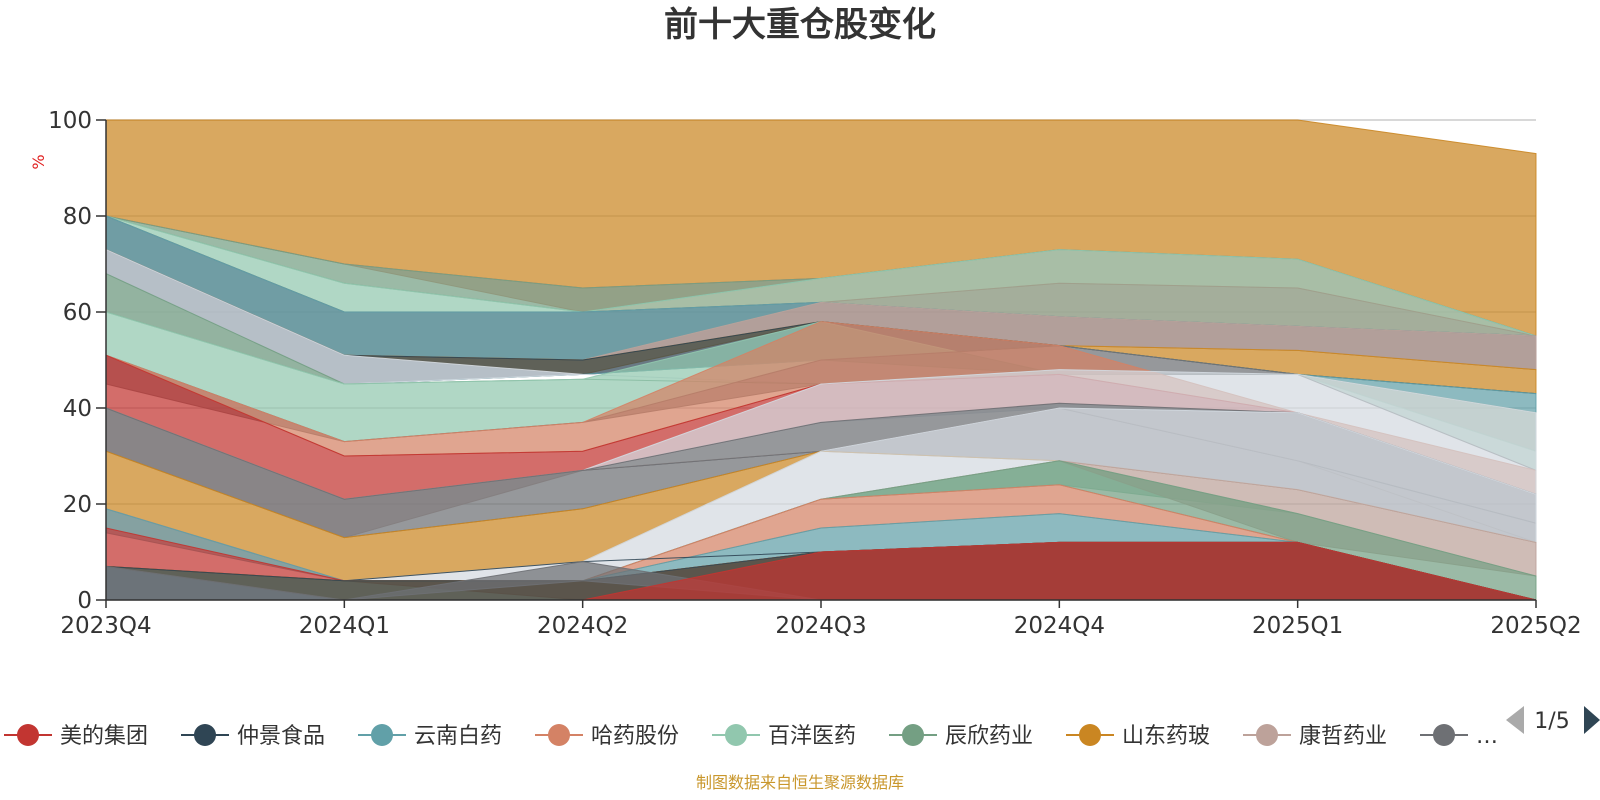 The width and height of the screenshot is (1600, 800). I want to click on x-tick-label-2024Q4: 2024Q4, so click(1059, 626).